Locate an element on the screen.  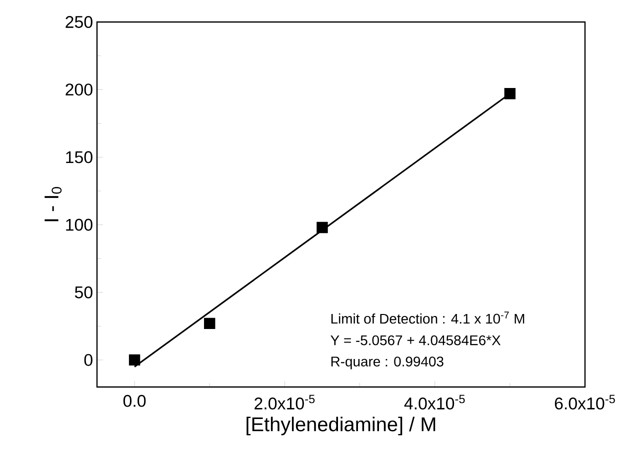
annotation: R-quare : 0.99403 is located at coordinates (387, 363).